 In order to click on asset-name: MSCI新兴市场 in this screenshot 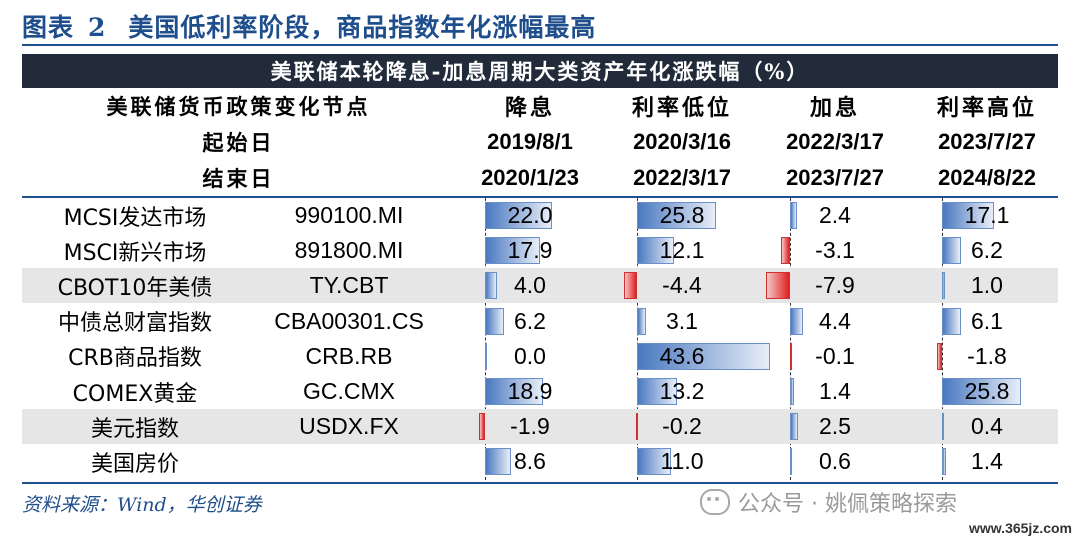, I will do `click(135, 253)`.